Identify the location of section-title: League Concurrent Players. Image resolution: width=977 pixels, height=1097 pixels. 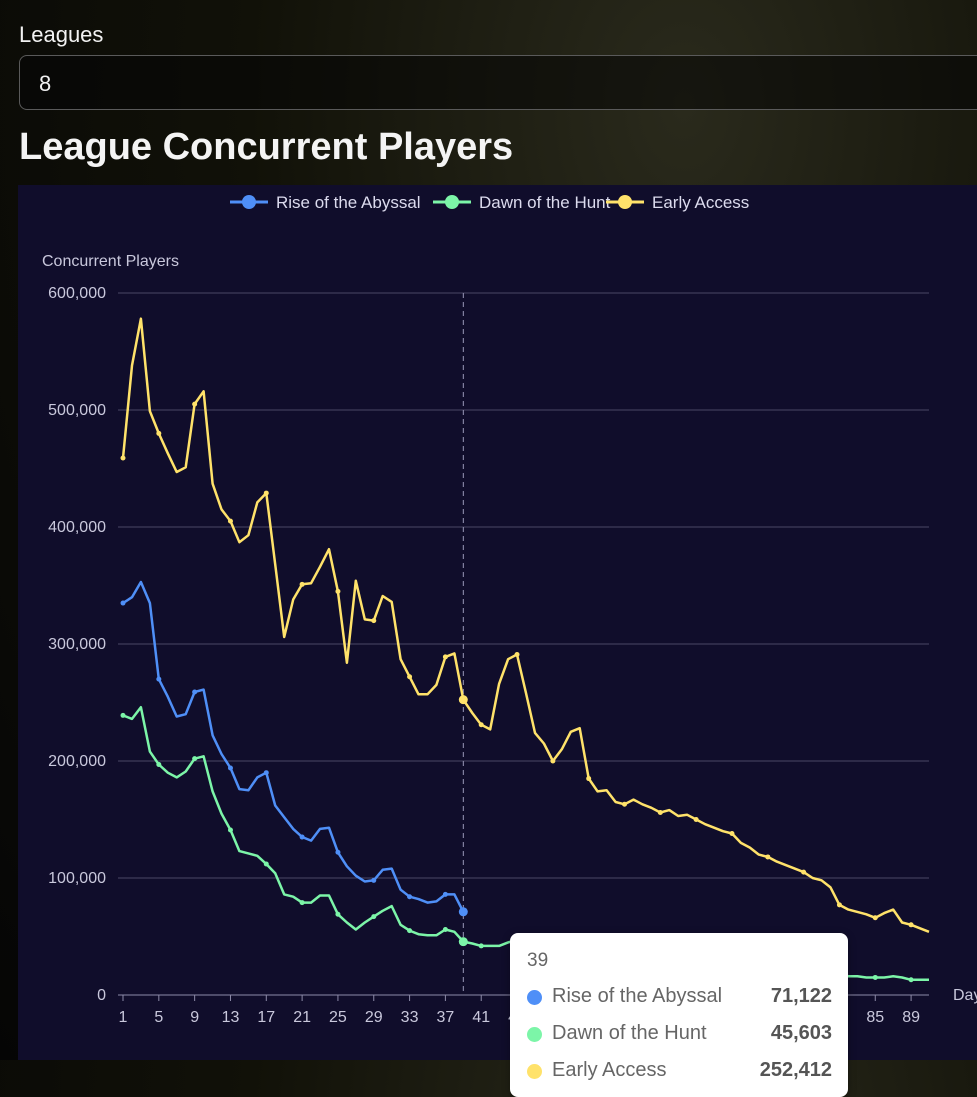
(266, 147).